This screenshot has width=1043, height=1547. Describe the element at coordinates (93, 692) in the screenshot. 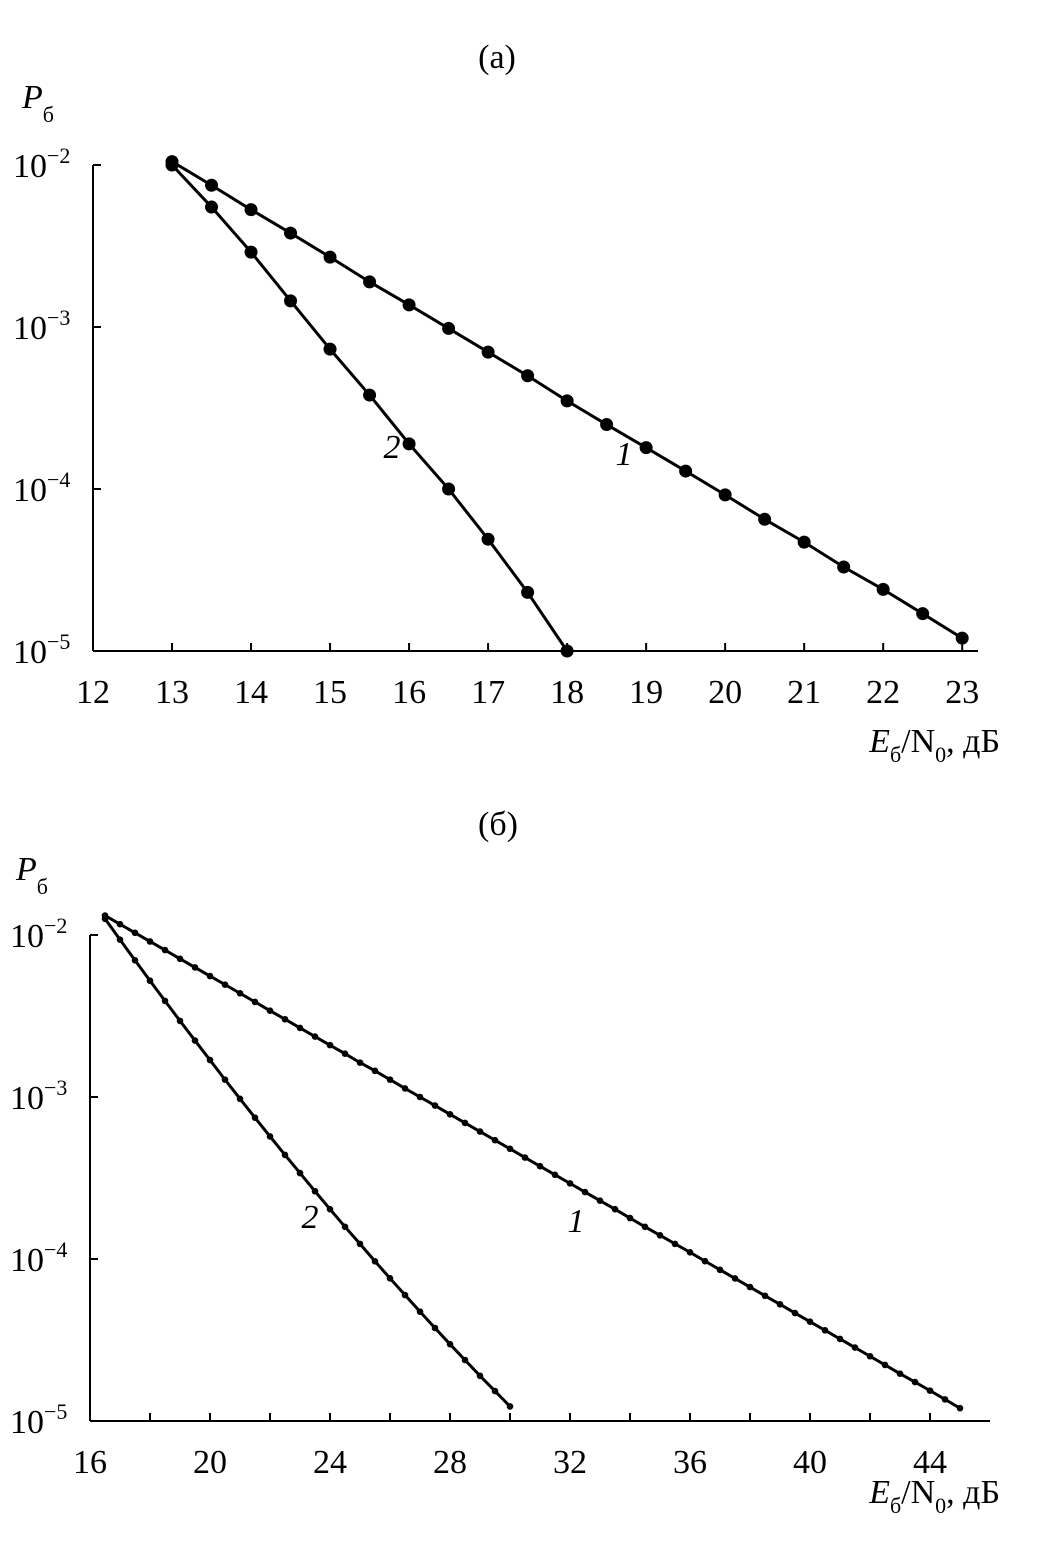

I see `x-tick-label: 12` at that location.